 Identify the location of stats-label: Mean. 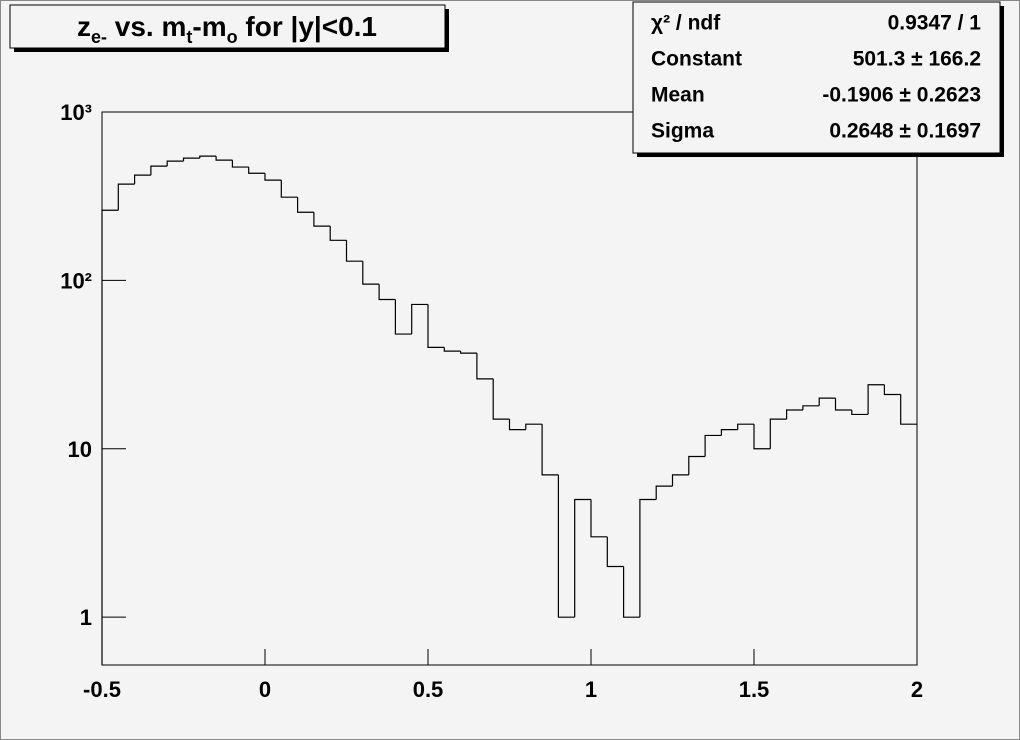
(678, 95).